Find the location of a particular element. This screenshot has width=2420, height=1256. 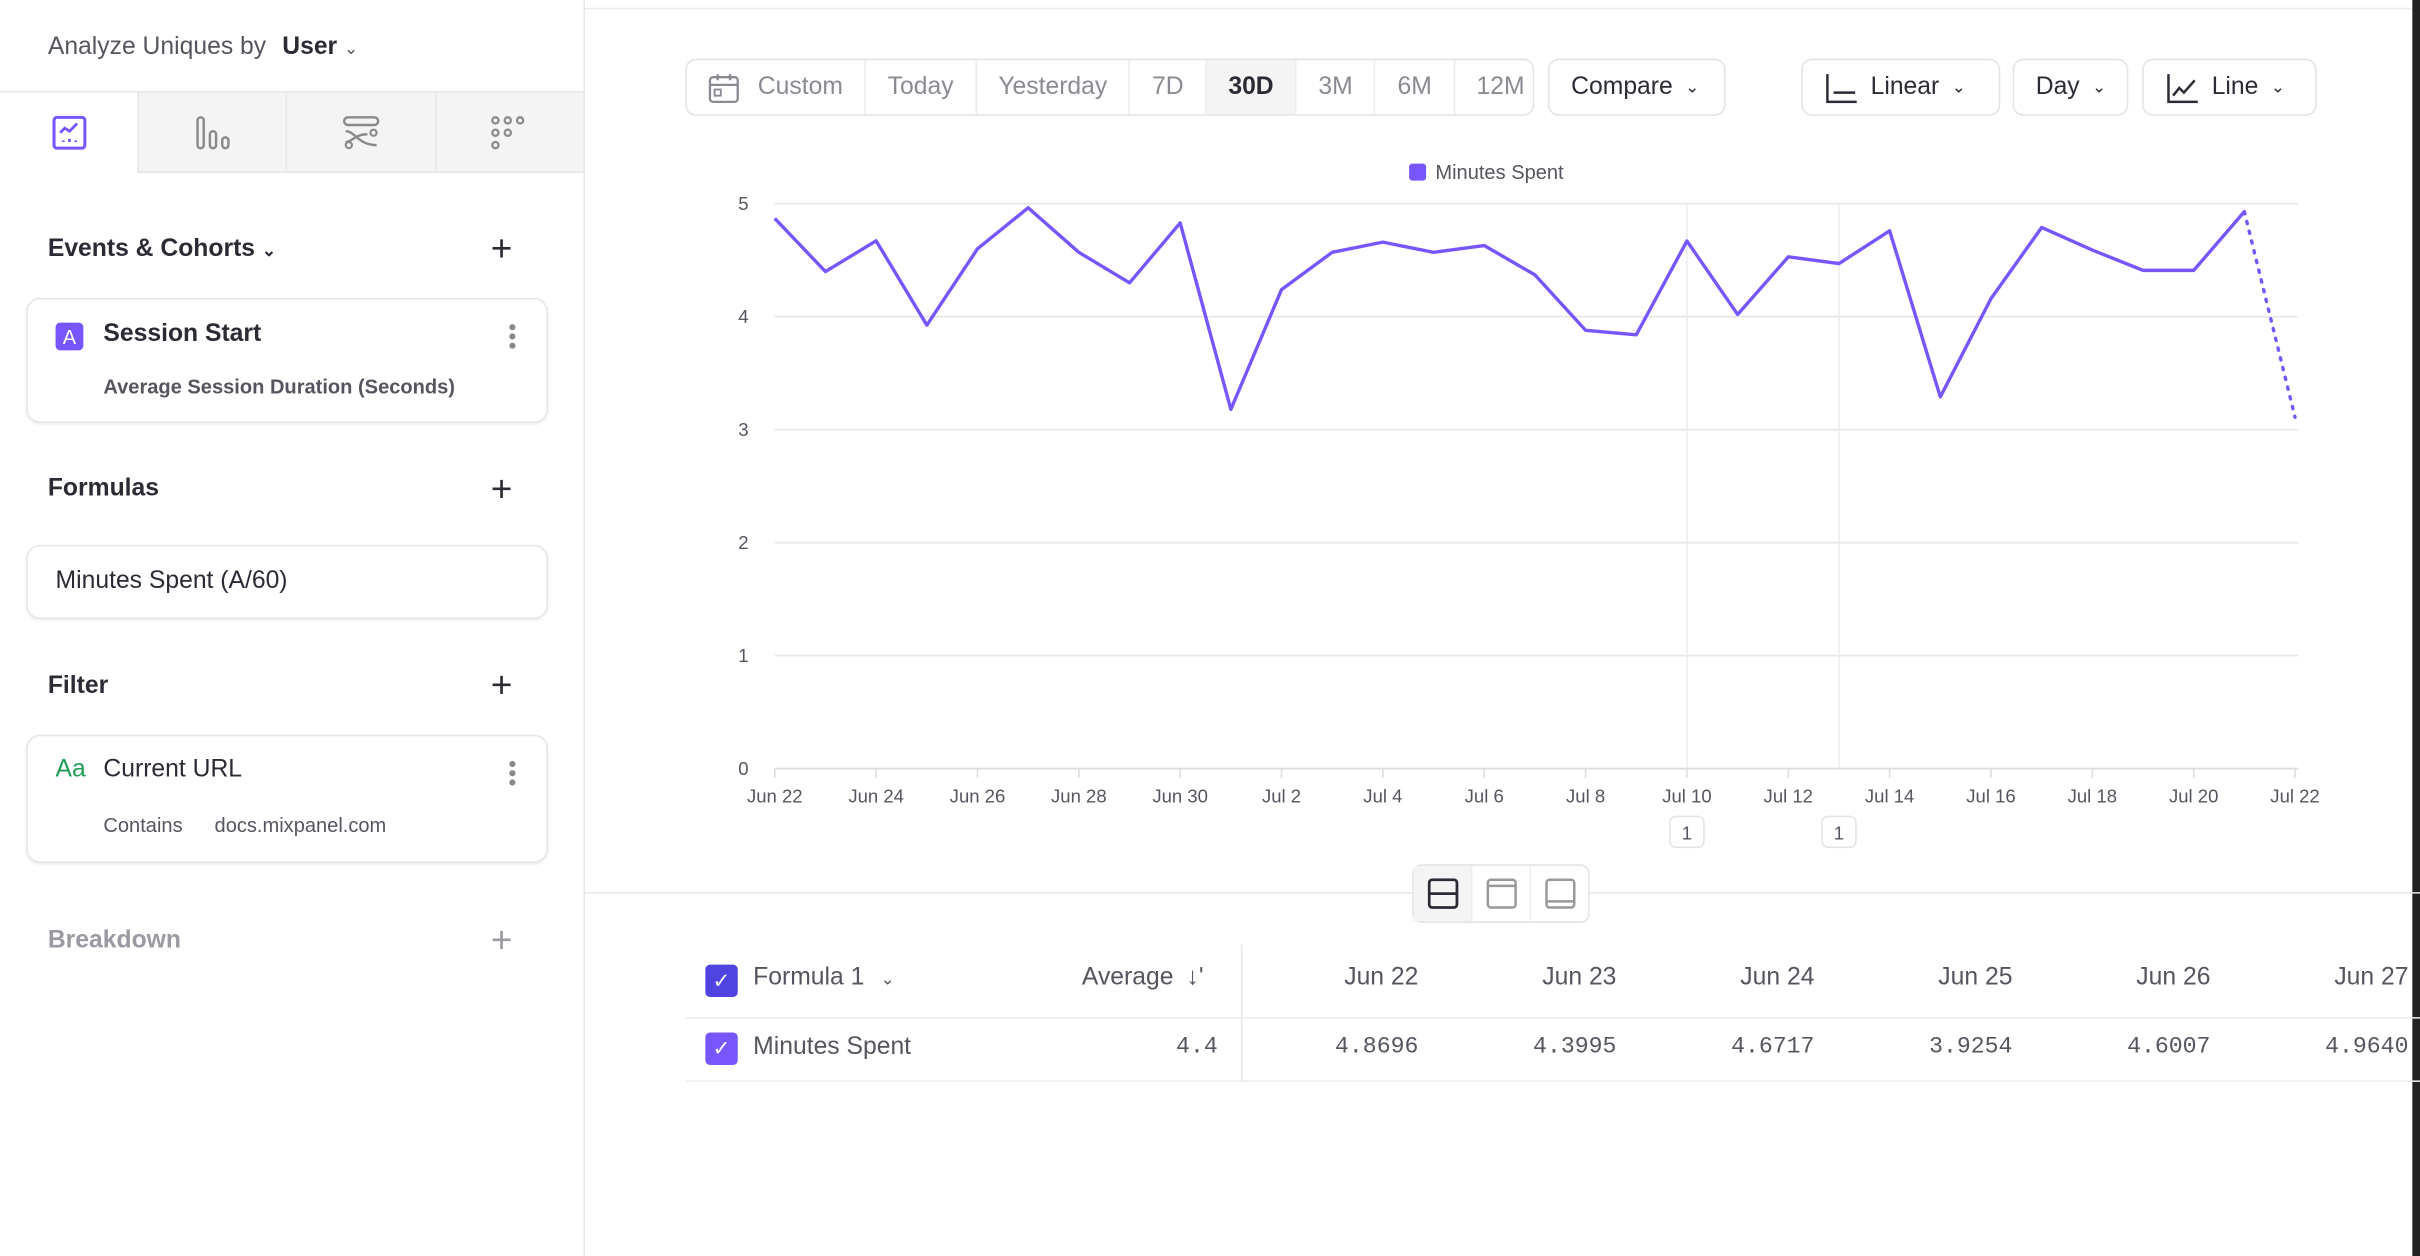

table-cell: 4.3995 is located at coordinates (1575, 1047).